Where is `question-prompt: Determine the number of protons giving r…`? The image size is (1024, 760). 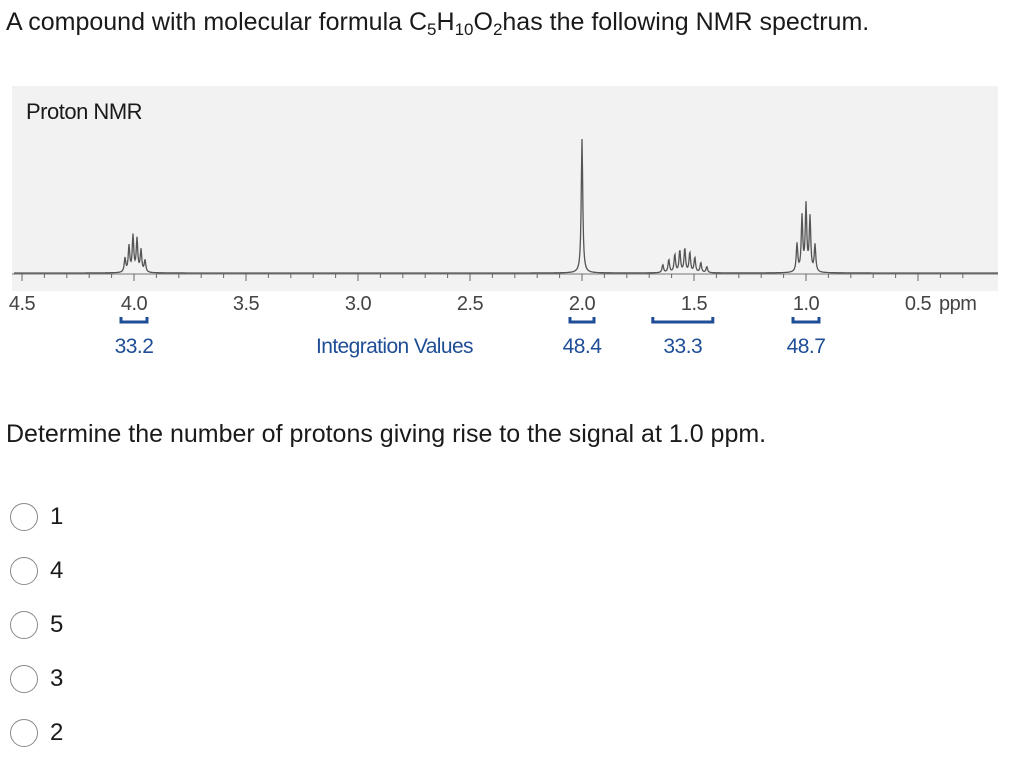 question-prompt: Determine the number of protons giving r… is located at coordinates (386, 434).